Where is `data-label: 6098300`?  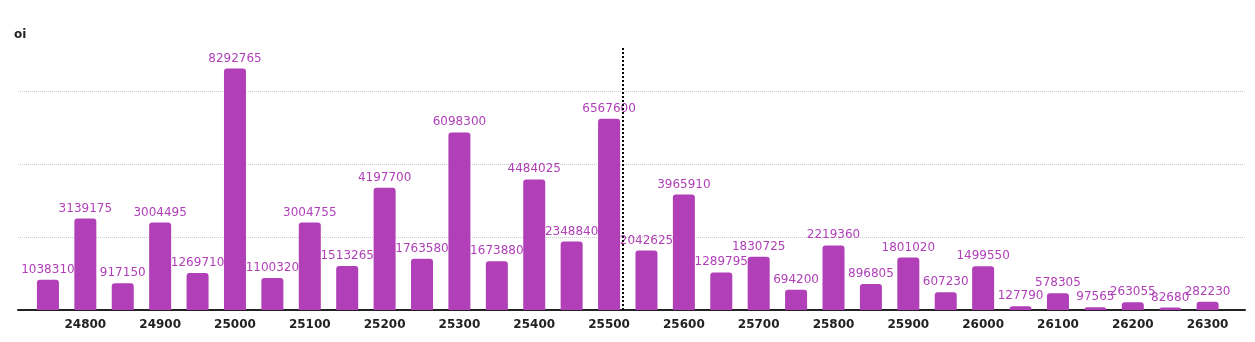 data-label: 6098300 is located at coordinates (459, 121).